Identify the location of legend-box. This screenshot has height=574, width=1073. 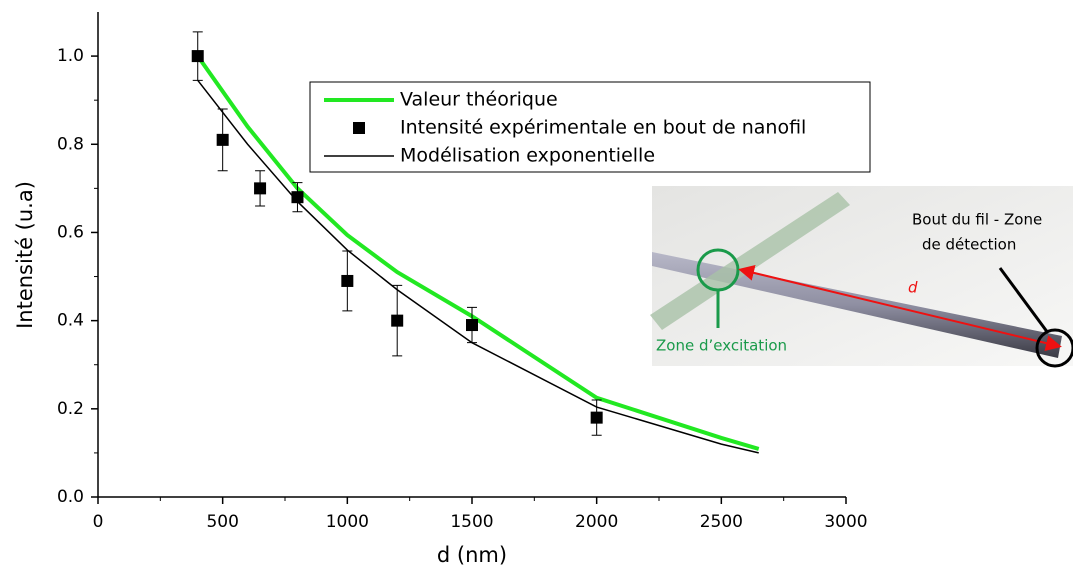
(590, 127).